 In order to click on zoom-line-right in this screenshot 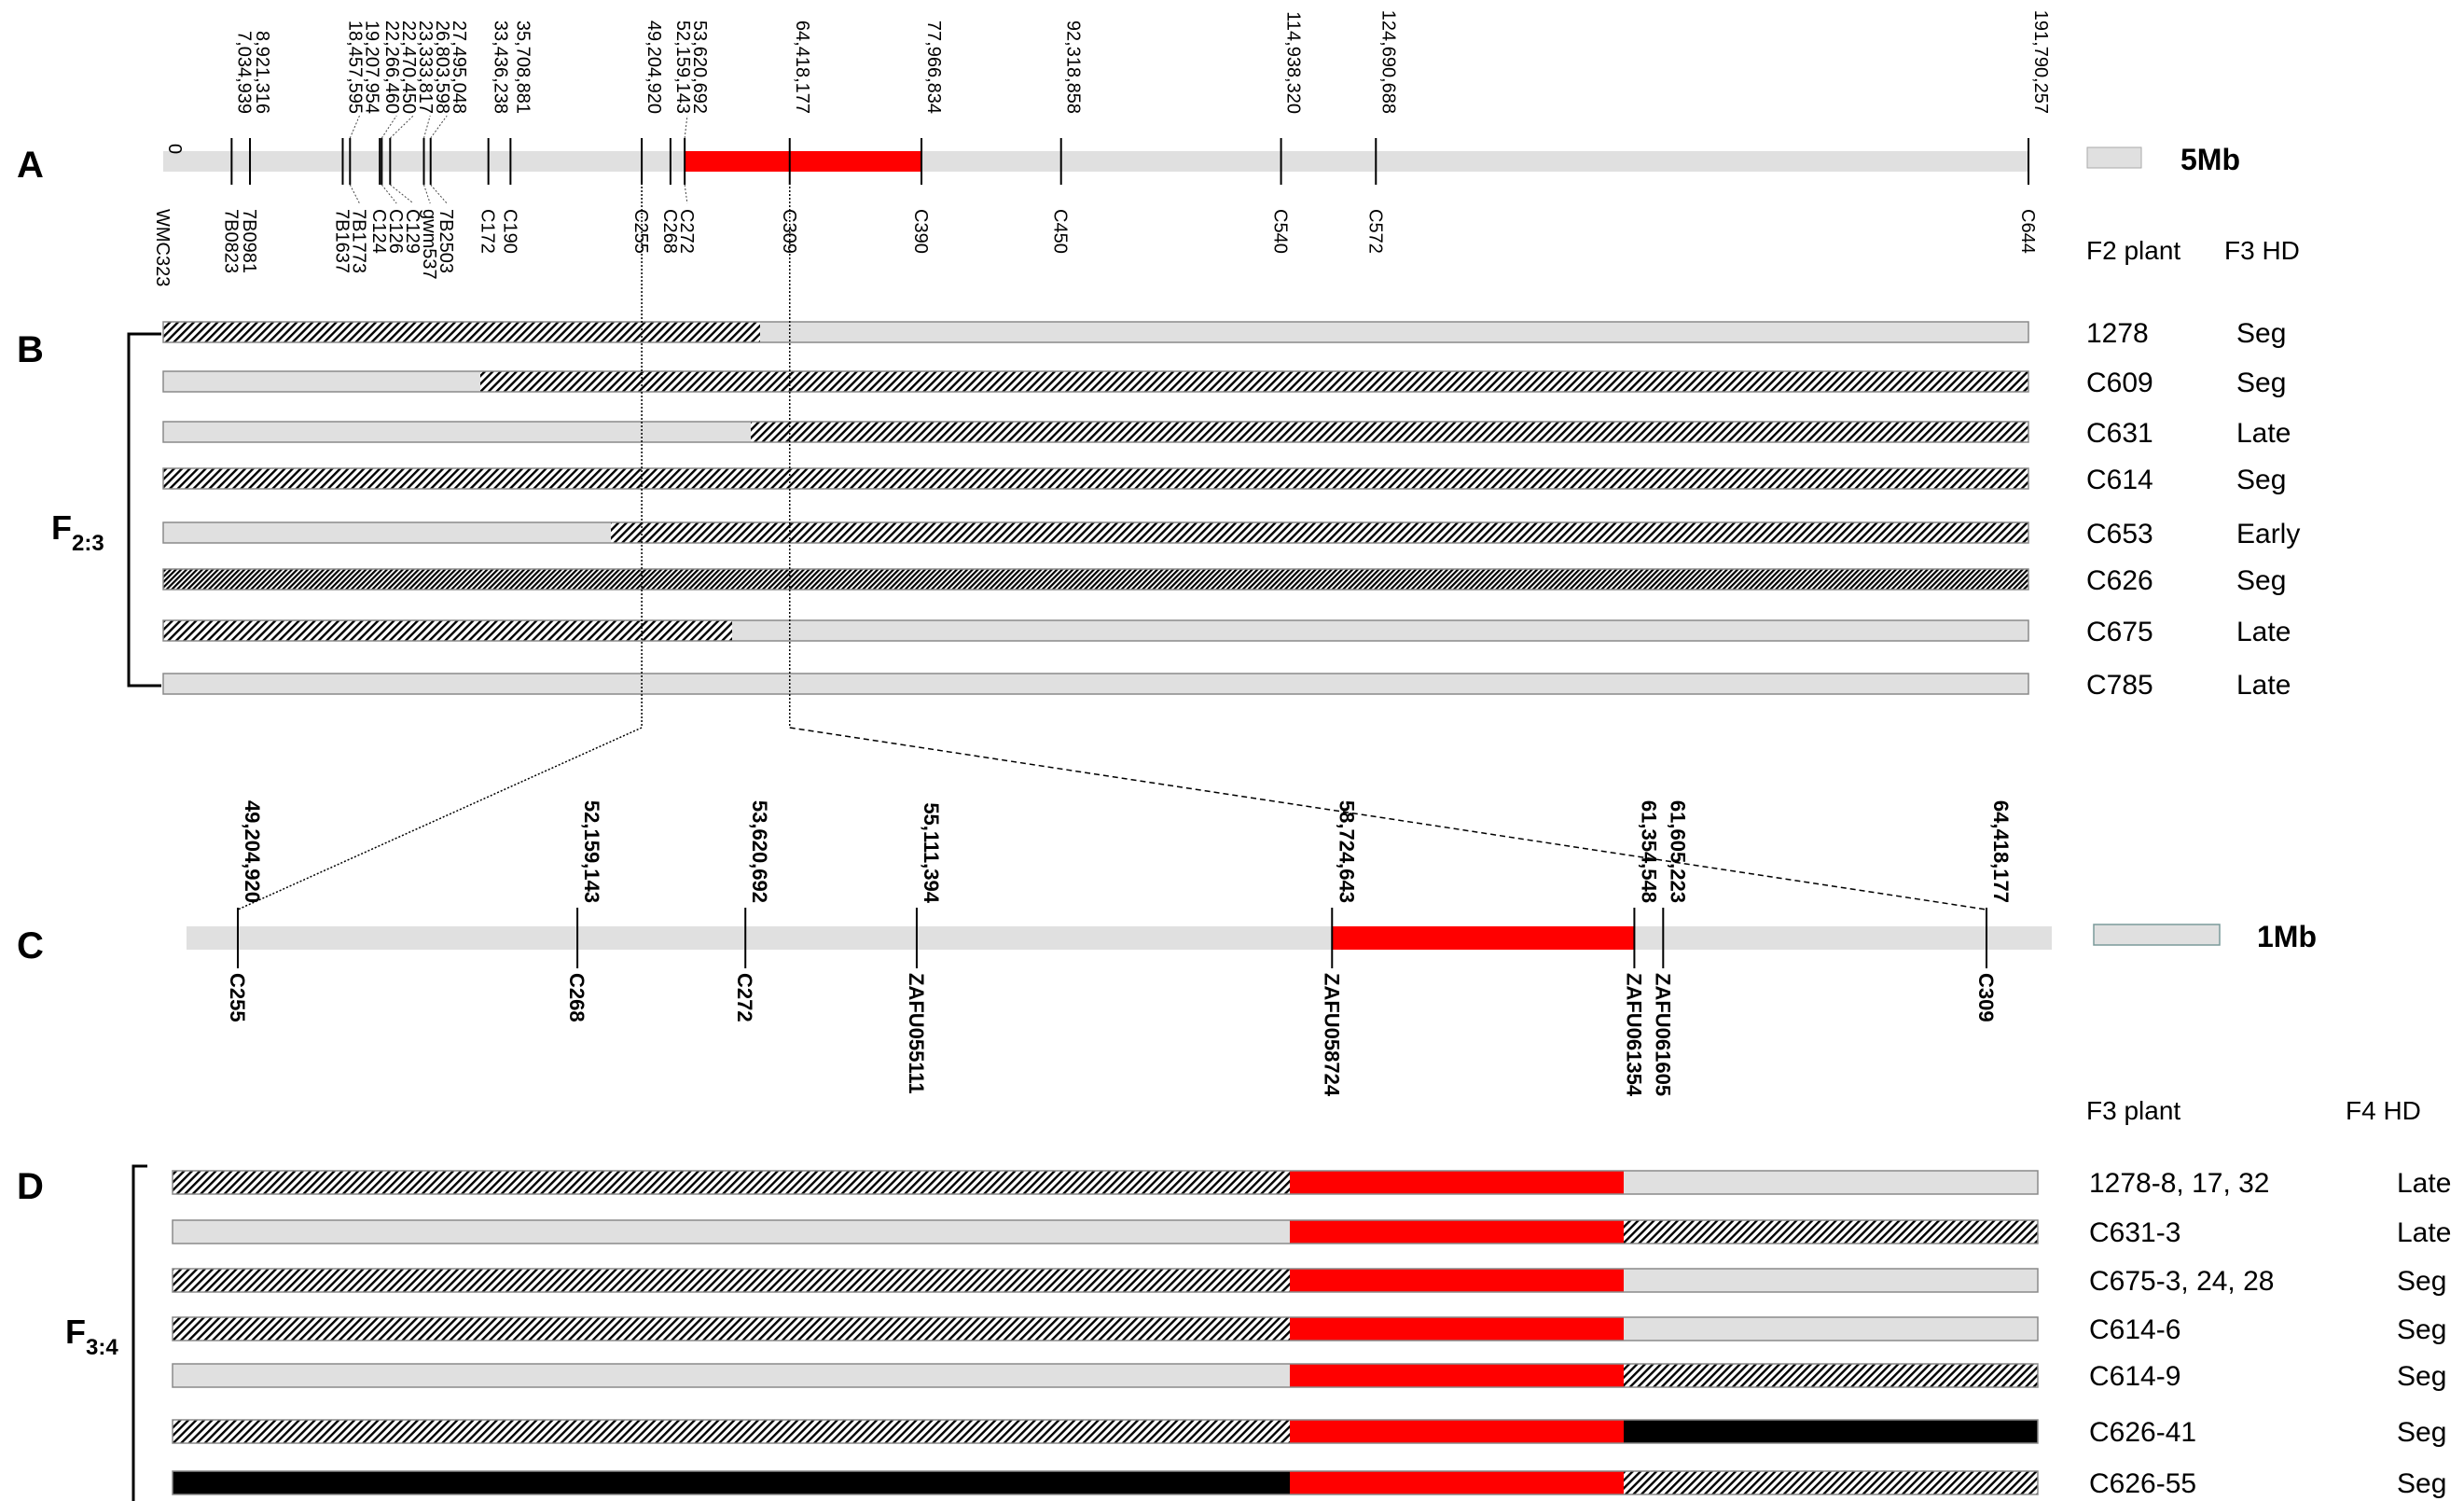, I will do `click(1388, 818)`.